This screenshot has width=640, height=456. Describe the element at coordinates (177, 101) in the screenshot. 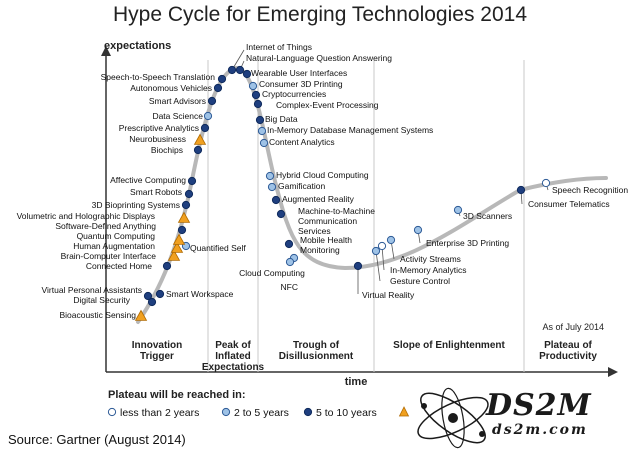

I see `tech-label: Smart Advisors` at that location.